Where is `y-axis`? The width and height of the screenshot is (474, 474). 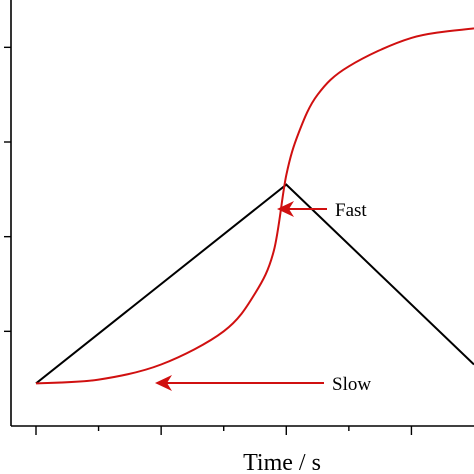
y-axis is located at coordinates (8, 213).